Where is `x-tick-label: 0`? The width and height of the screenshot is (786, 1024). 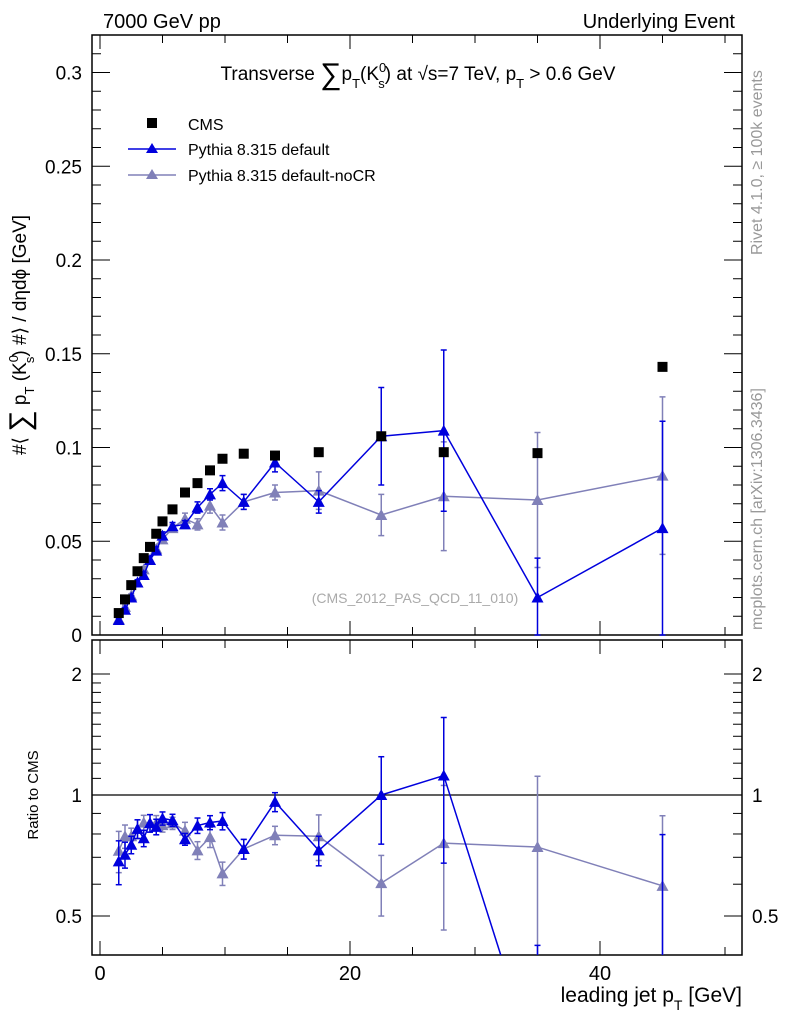 x-tick-label: 0 is located at coordinates (99, 974).